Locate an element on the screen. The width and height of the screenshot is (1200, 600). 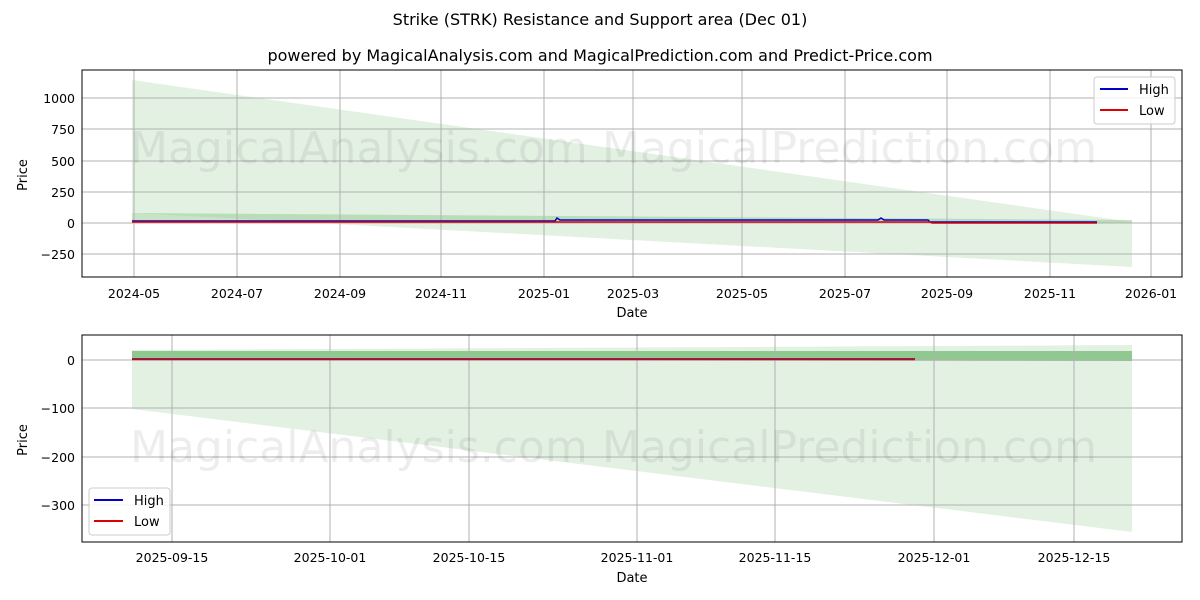
x-tick: 2025-07 is located at coordinates (845, 293).